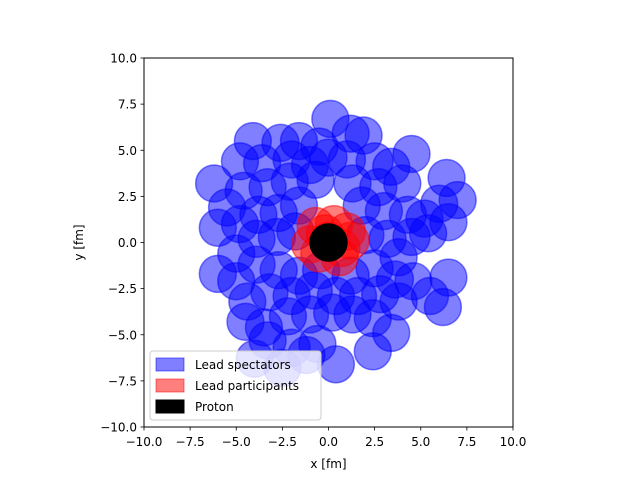 The height and width of the screenshot is (480, 640). What do you see at coordinates (127, 243) in the screenshot?
I see `y-tick-label: 0.0` at bounding box center [127, 243].